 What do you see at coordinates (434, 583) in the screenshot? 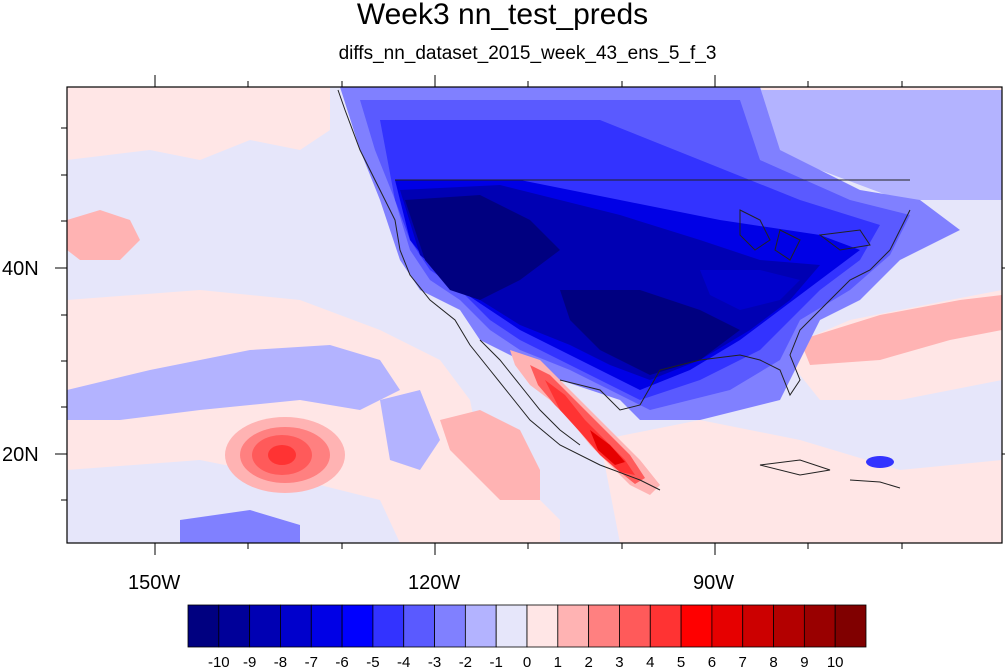
I see `lon-label-120w: 120W` at bounding box center [434, 583].